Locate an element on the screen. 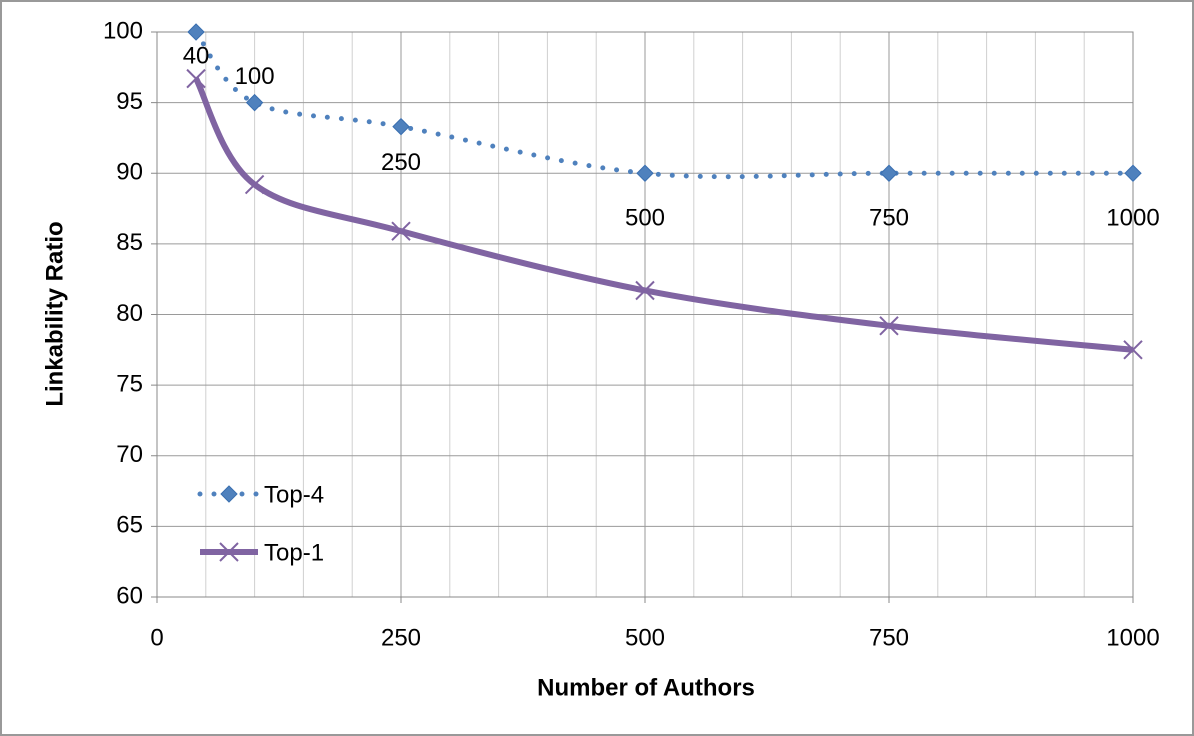 The width and height of the screenshot is (1194, 736). y-tick-label: 95 is located at coordinates (129, 101).